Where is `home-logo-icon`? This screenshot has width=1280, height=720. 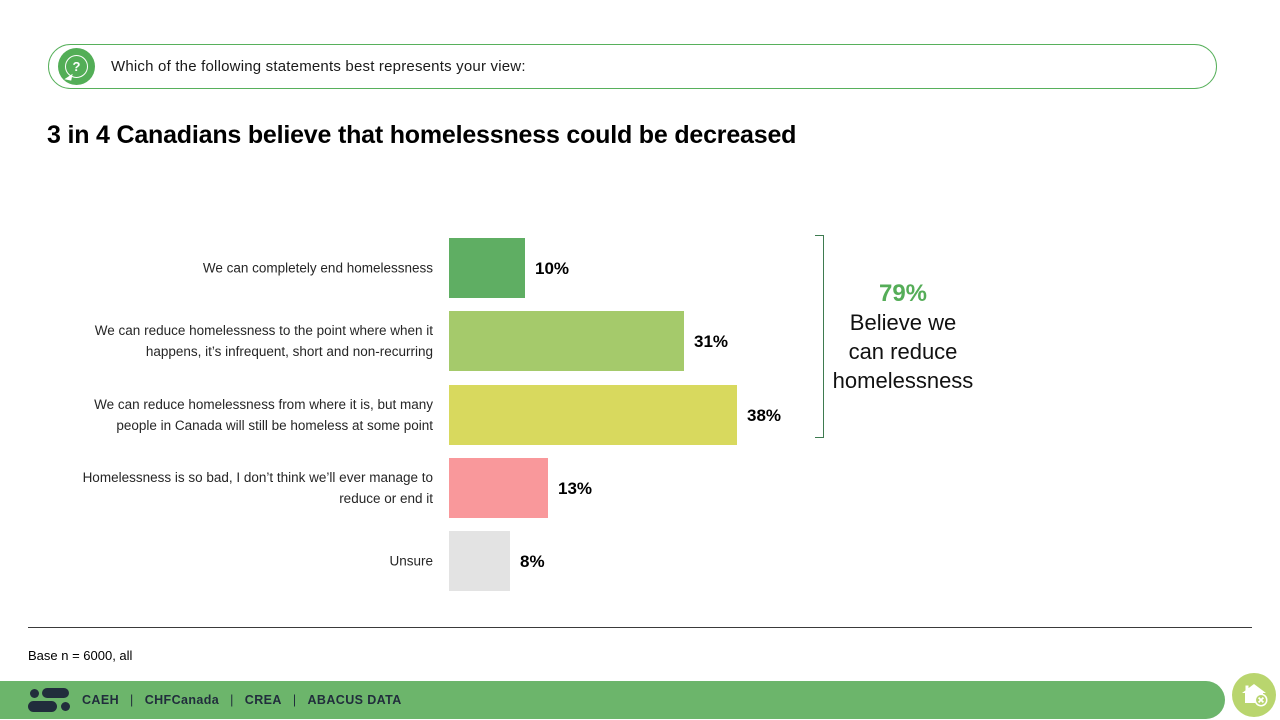
home-logo-icon is located at coordinates (1254, 695).